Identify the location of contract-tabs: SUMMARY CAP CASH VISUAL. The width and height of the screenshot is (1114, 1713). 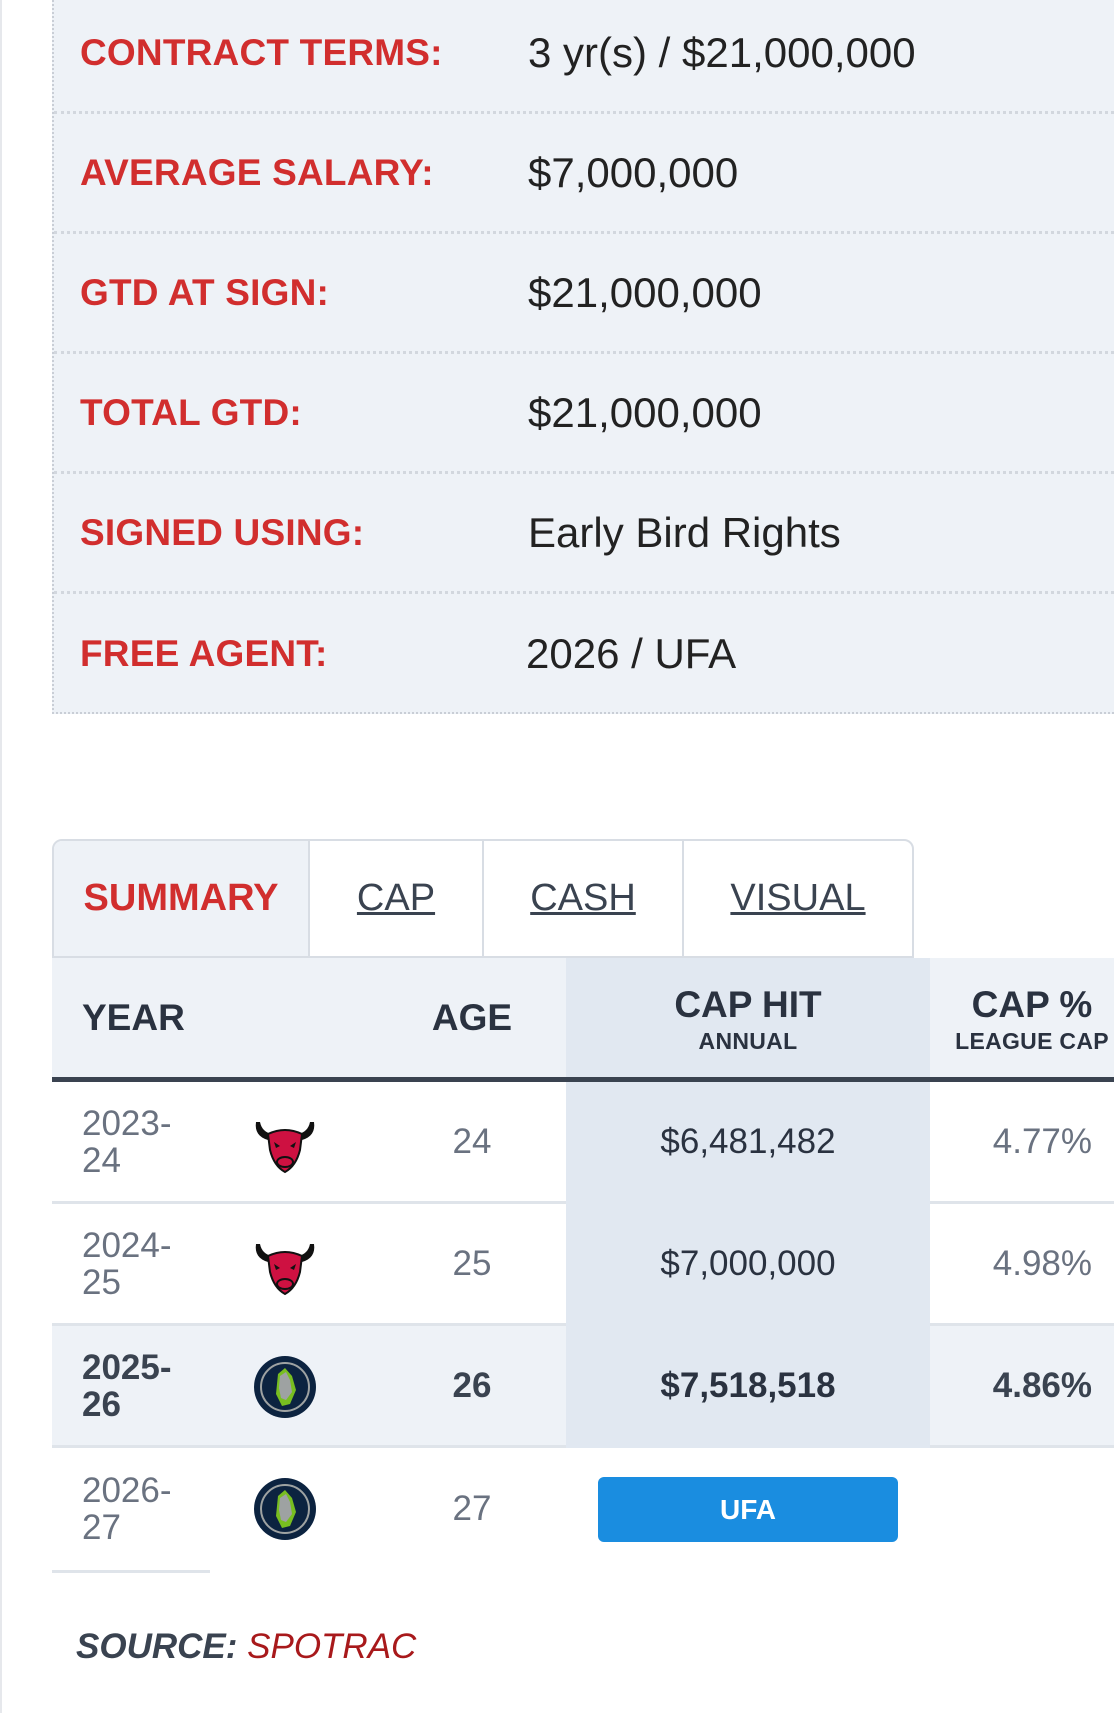
(483, 898).